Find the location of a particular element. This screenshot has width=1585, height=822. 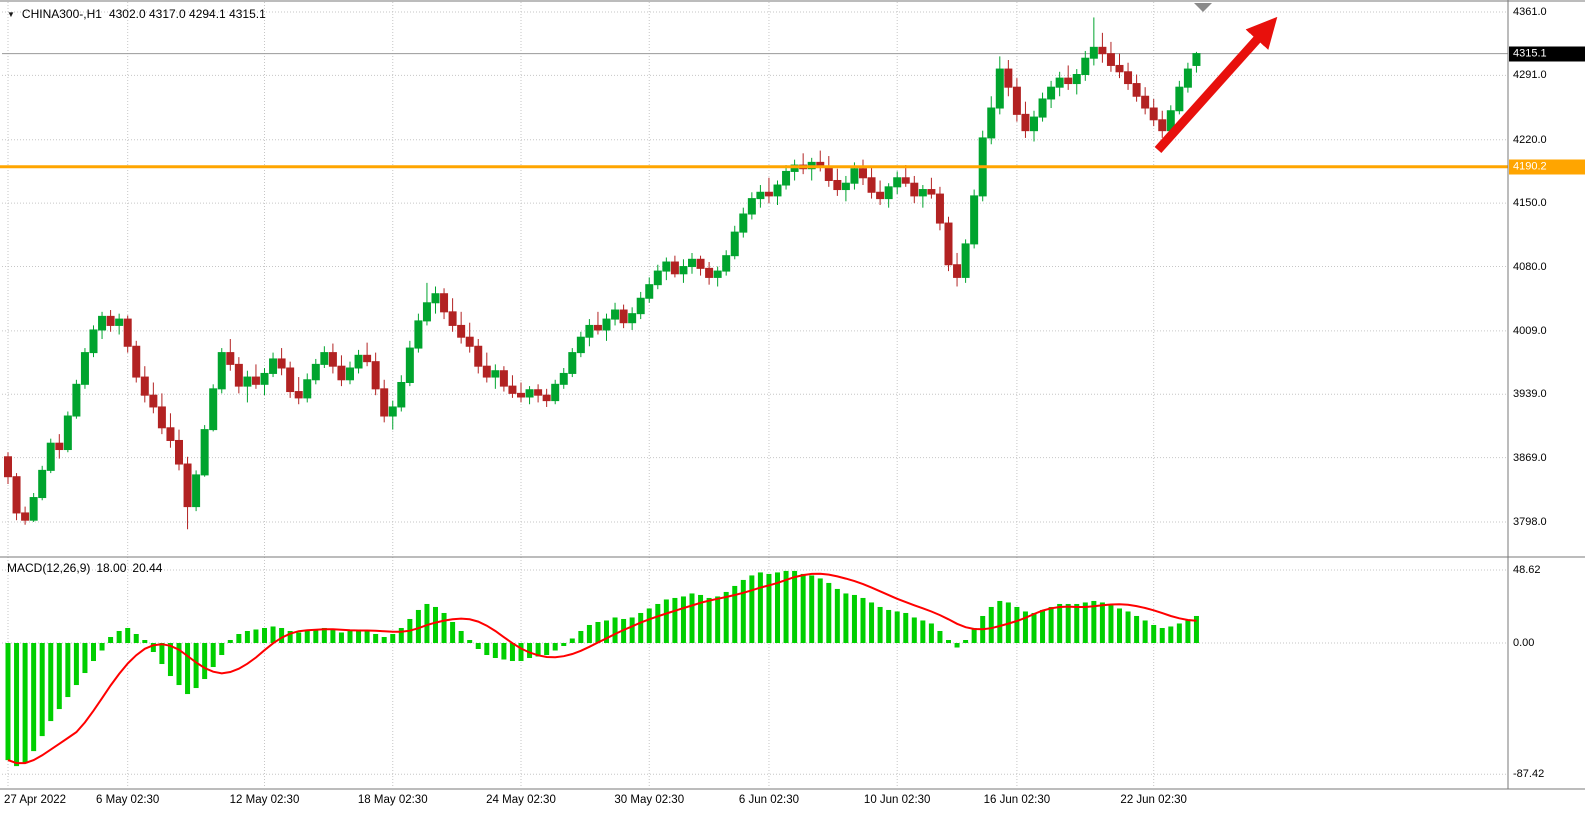

price-tick-label: 4291.0 is located at coordinates (1530, 75).